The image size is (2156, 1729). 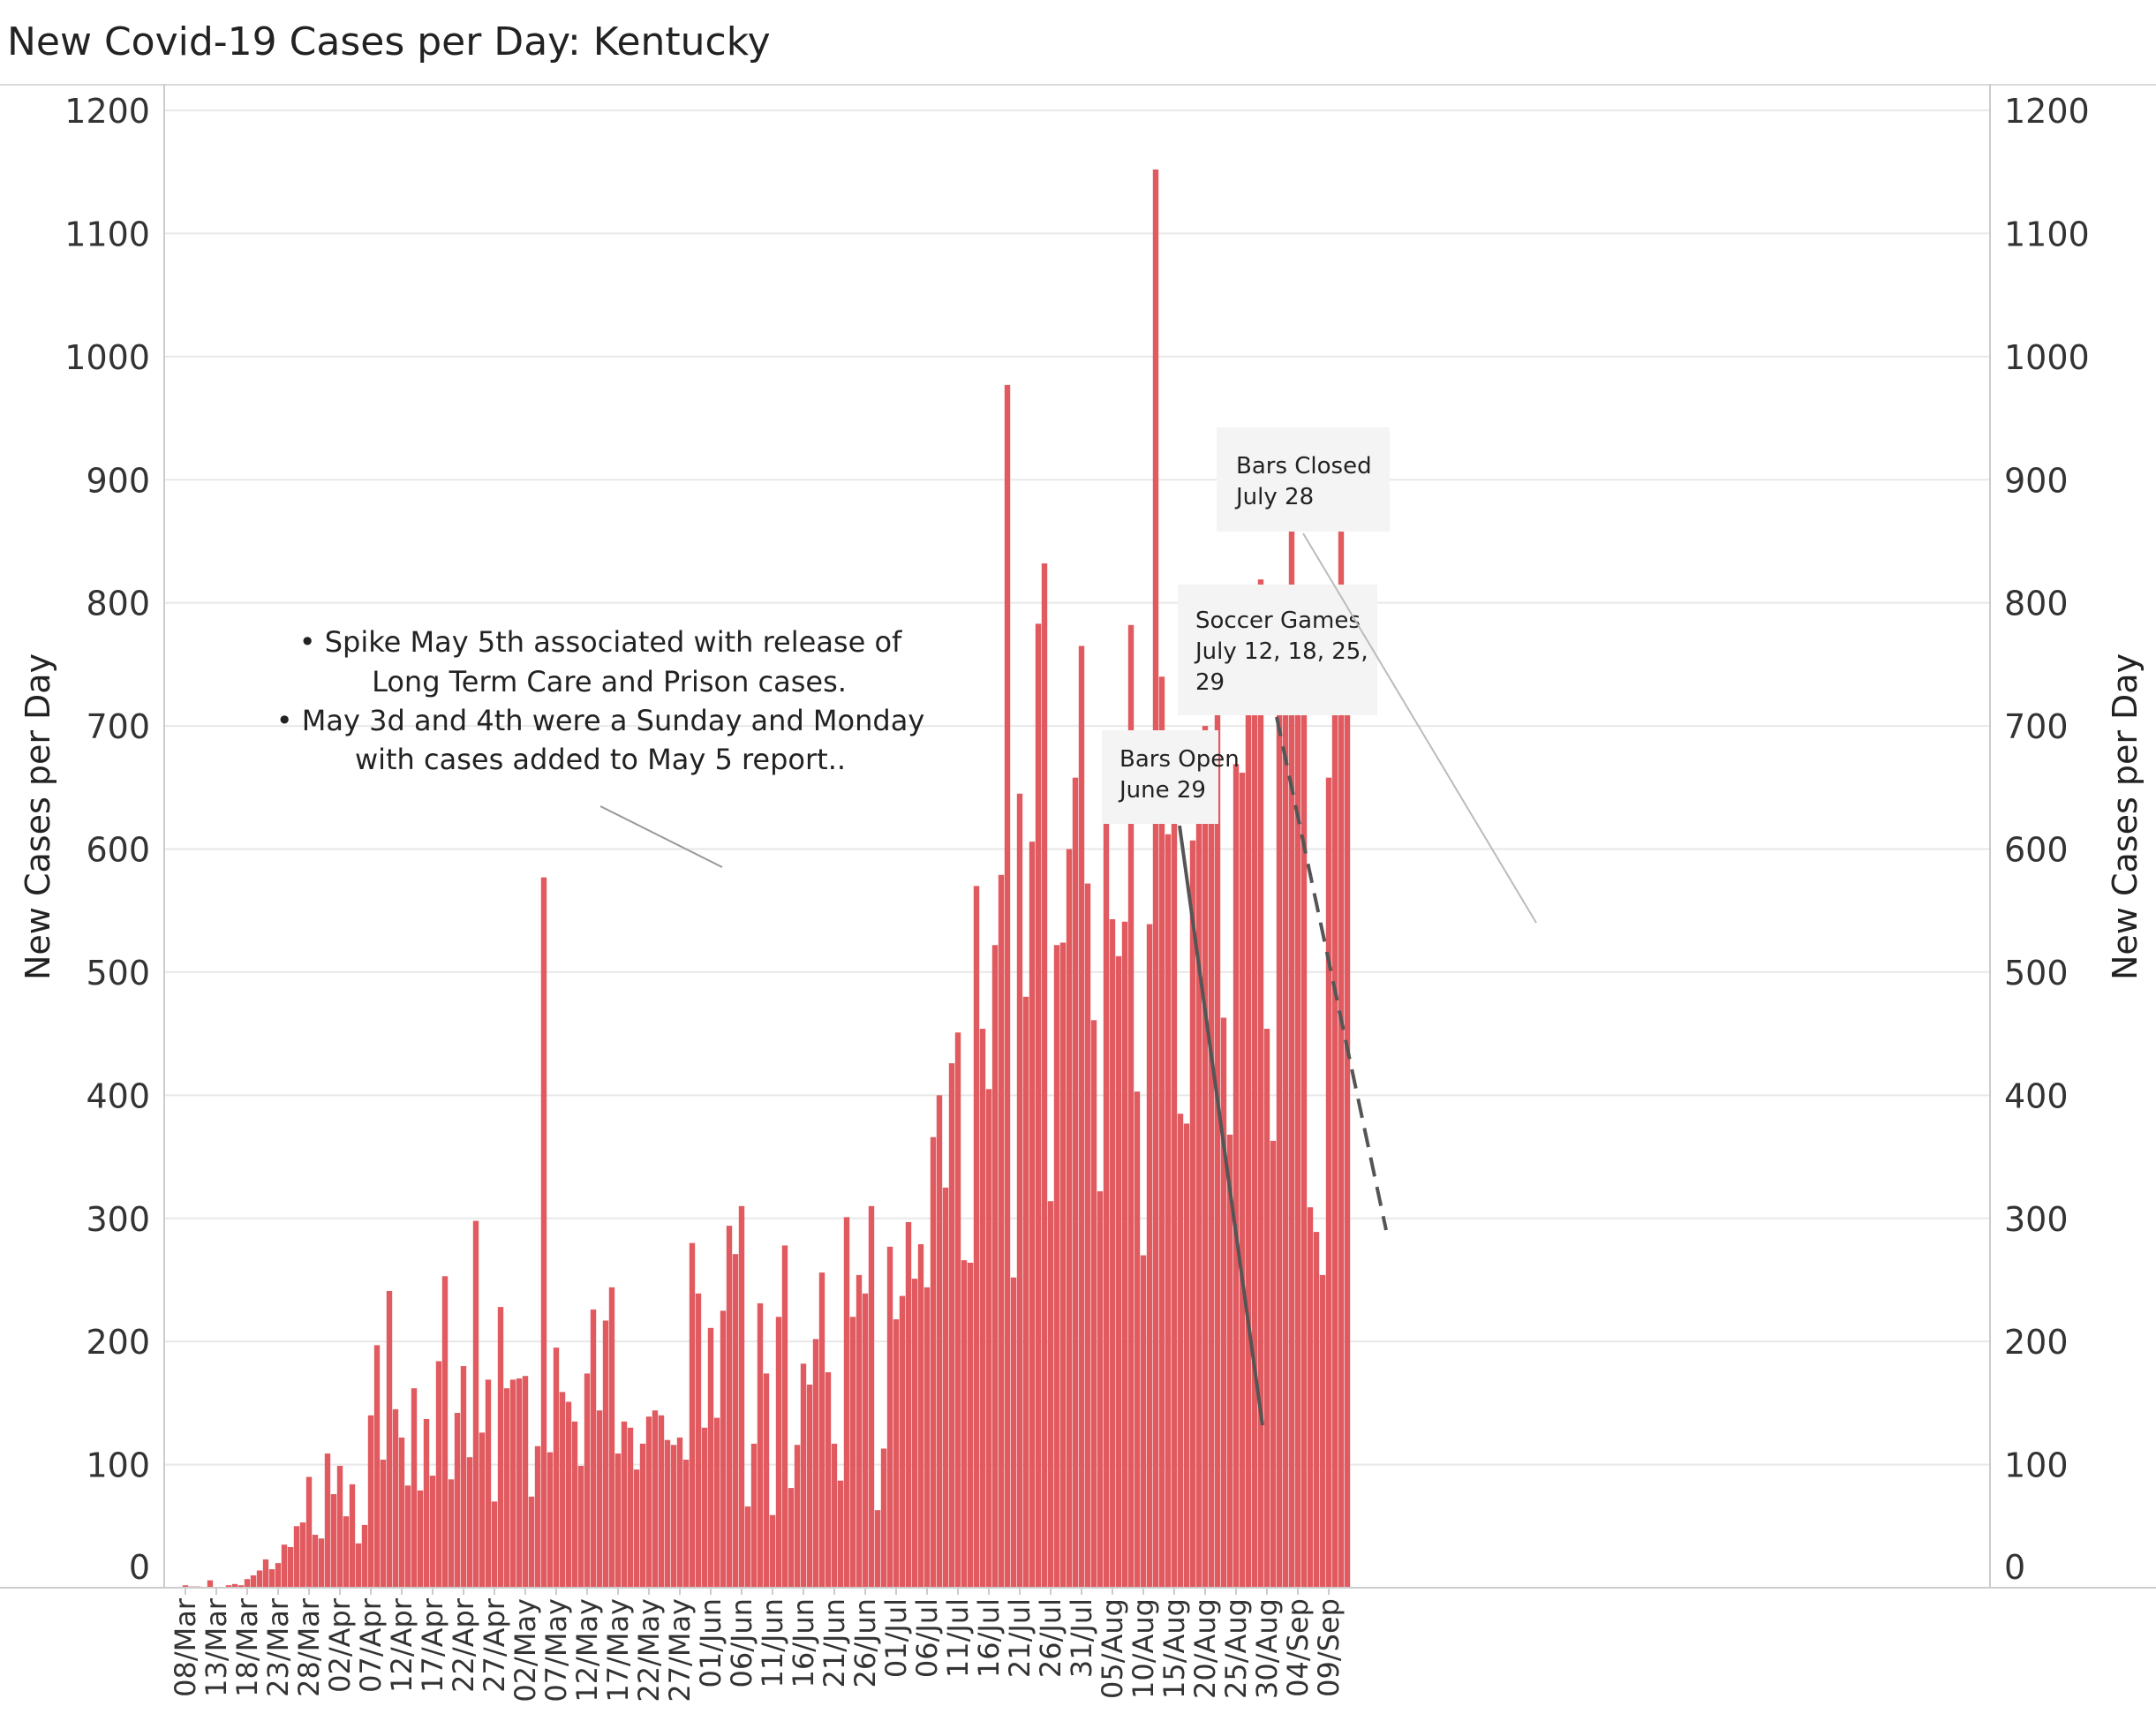 What do you see at coordinates (389, 41) in the screenshot?
I see `chart-title: New Covid-19 Cases per Day: Kentucky` at bounding box center [389, 41].